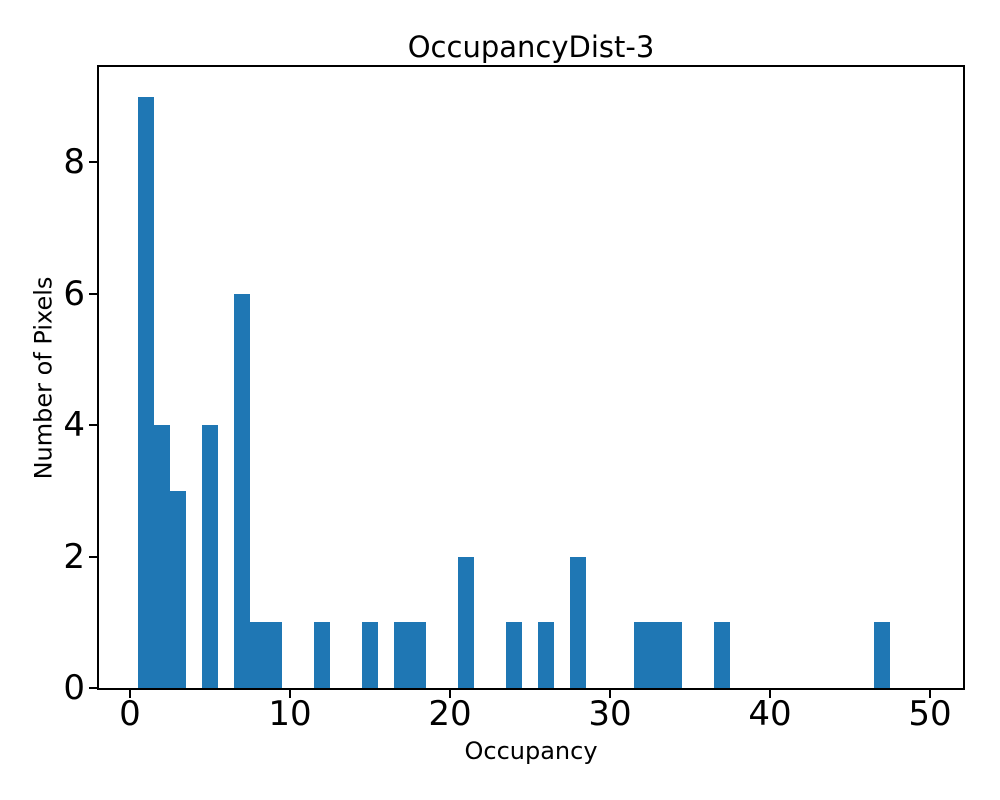  I want to click on x-tick-label: 40, so click(770, 714).